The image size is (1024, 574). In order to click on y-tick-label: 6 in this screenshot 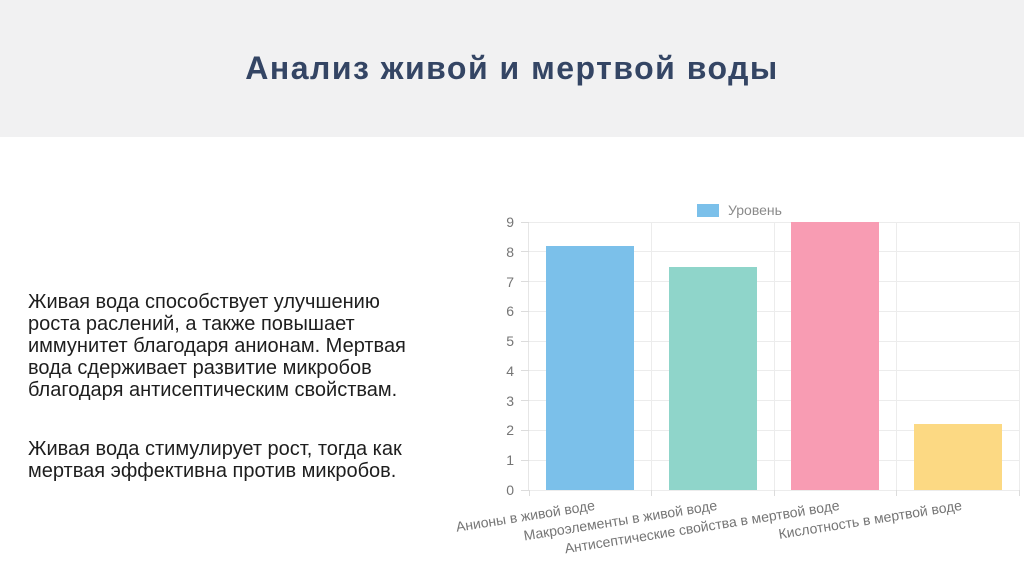, I will do `click(510, 311)`.